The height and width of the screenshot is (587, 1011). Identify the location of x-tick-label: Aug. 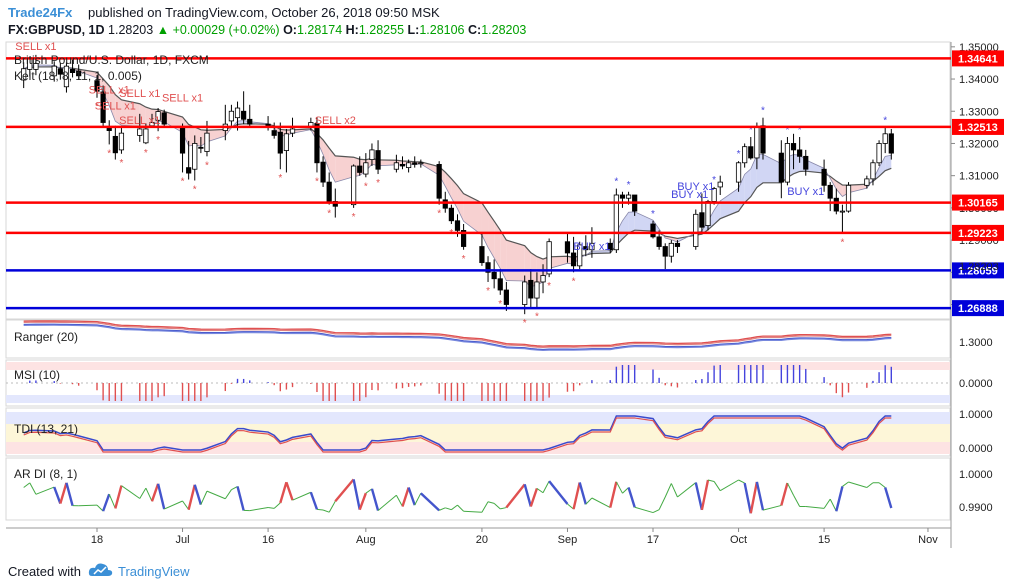
(366, 540).